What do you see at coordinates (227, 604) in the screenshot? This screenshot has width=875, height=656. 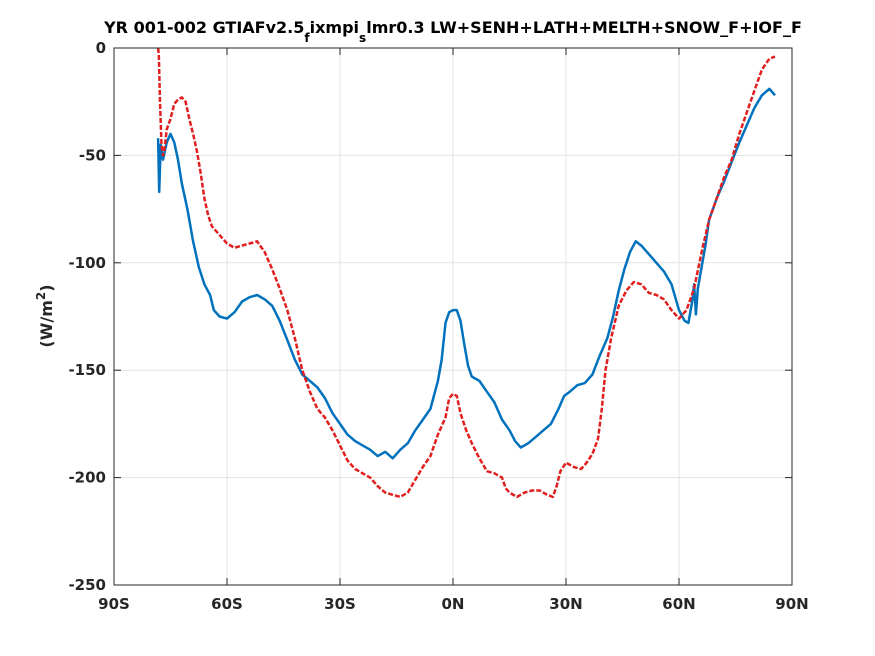 I see `x-tick-label: 60S` at bounding box center [227, 604].